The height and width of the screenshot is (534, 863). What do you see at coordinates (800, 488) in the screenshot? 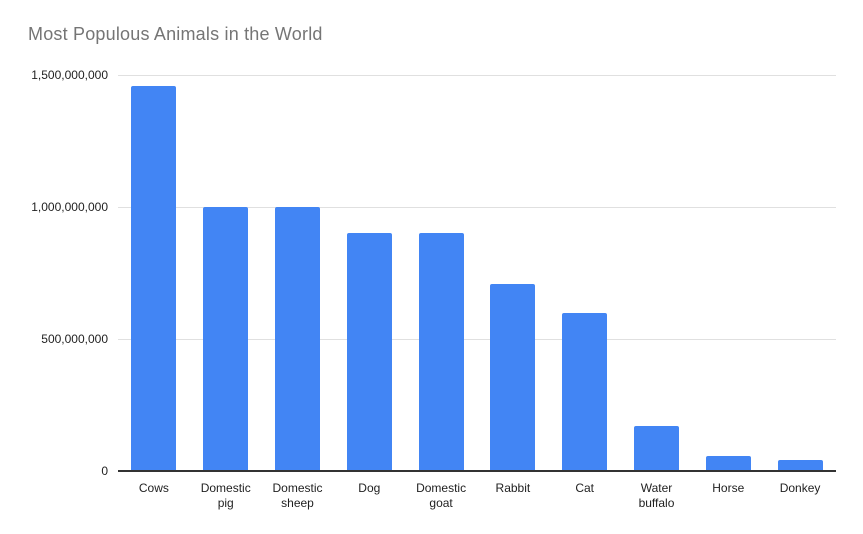
I see `x-tick-label-donkey: Donkey` at bounding box center [800, 488].